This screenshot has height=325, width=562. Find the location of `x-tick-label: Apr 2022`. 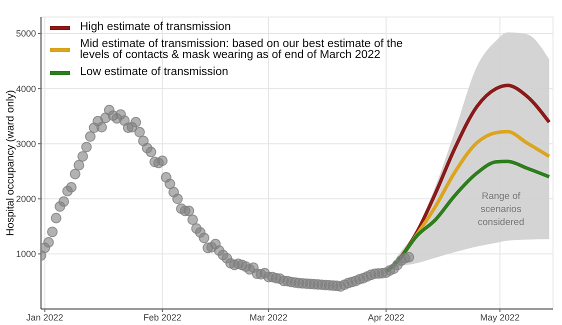

x-tick-label: Apr 2022 is located at coordinates (386, 317).